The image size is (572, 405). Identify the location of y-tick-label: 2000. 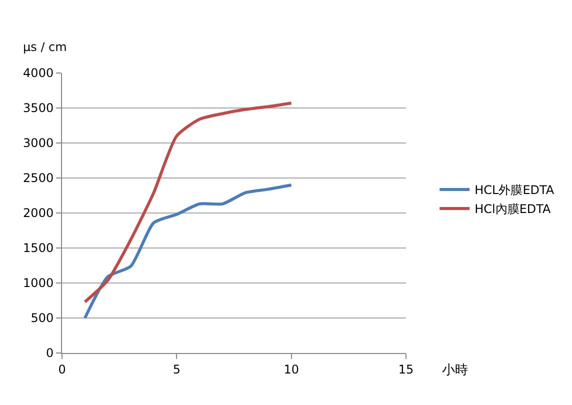
(38, 213).